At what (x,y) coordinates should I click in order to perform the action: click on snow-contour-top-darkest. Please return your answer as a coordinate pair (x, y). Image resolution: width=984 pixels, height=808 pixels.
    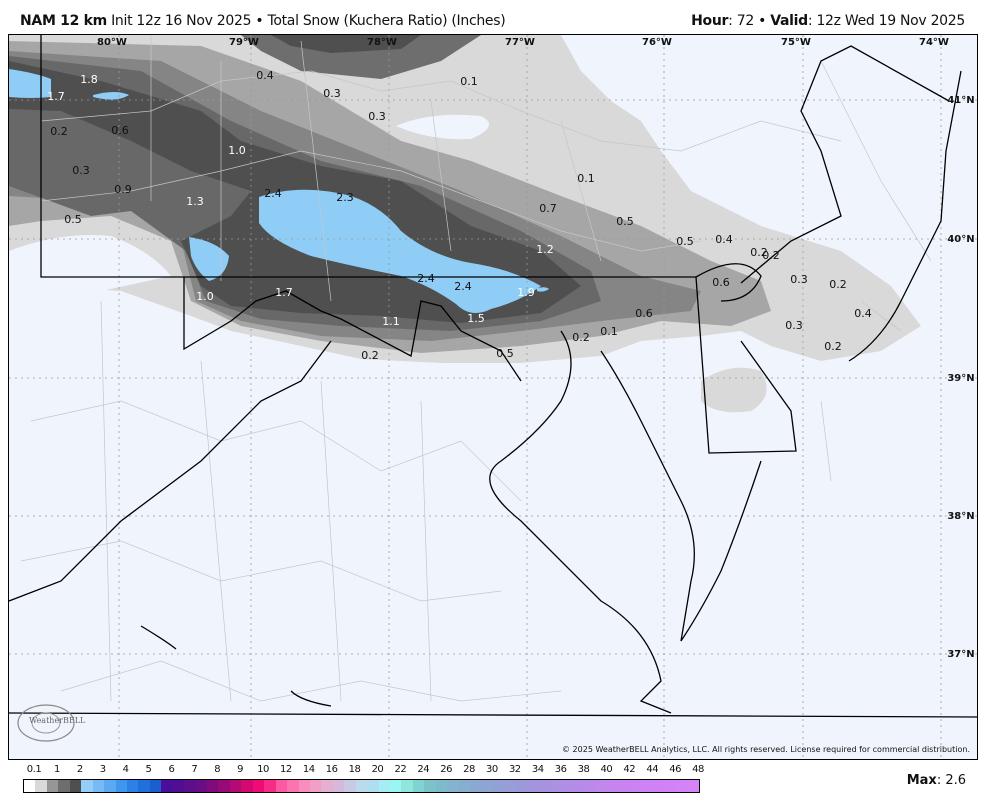
    Looking at the image, I should click on (346, 44).